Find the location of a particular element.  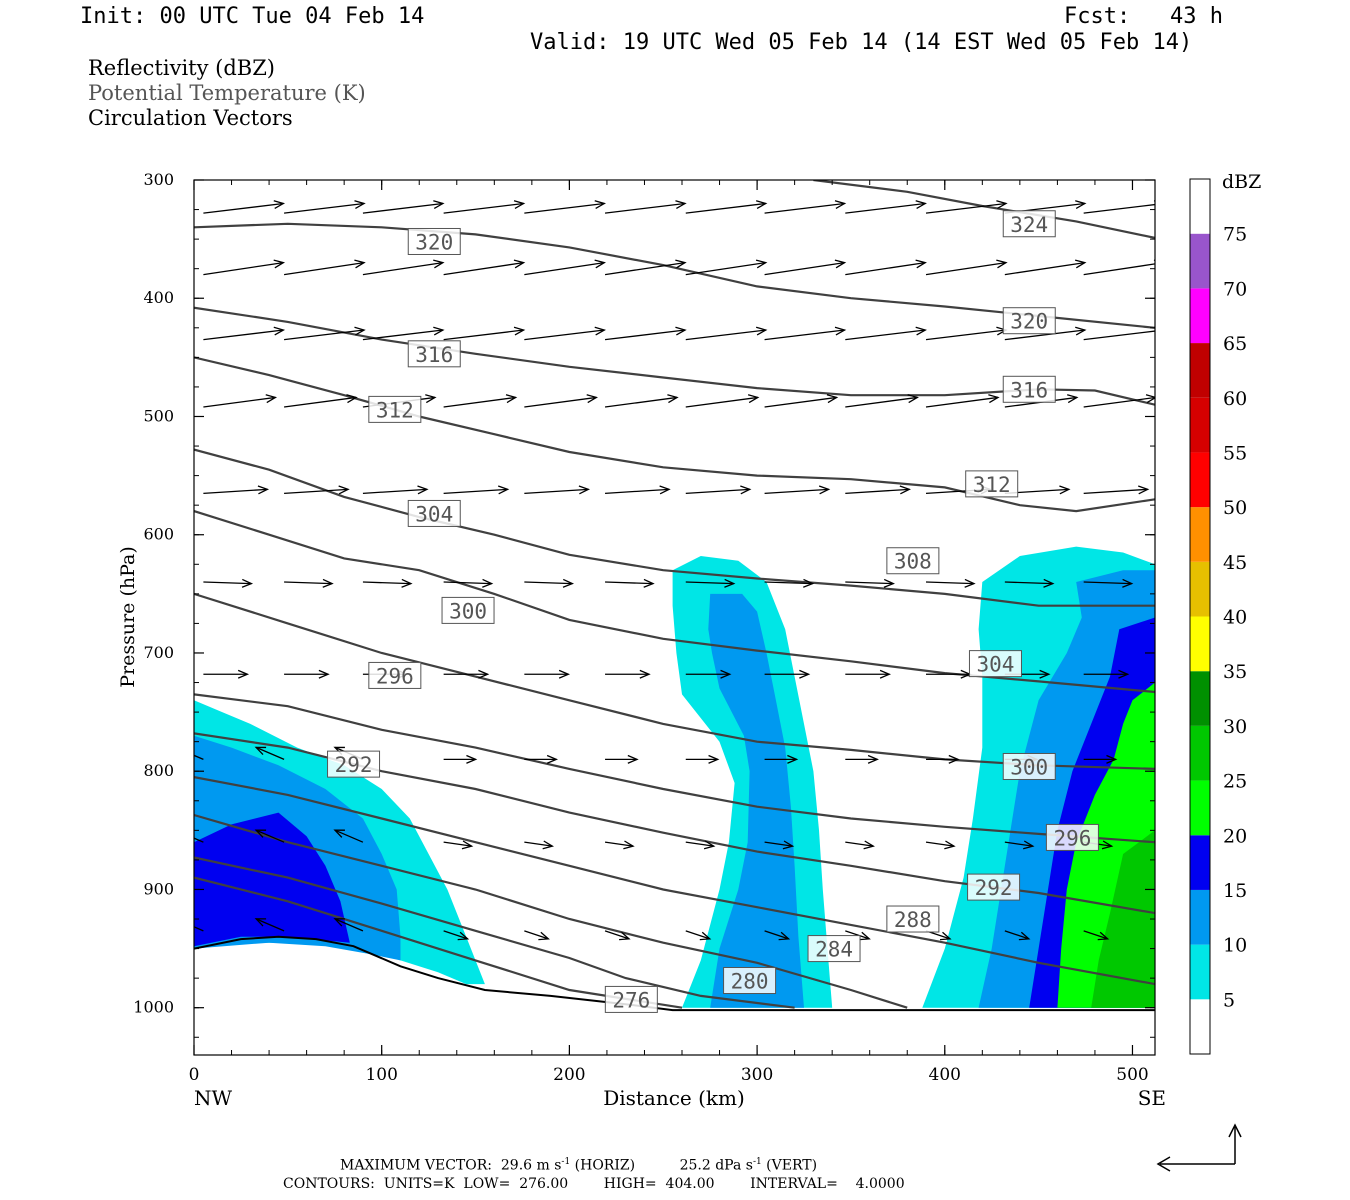

svg-text: 276 is located at coordinates (631, 1000).